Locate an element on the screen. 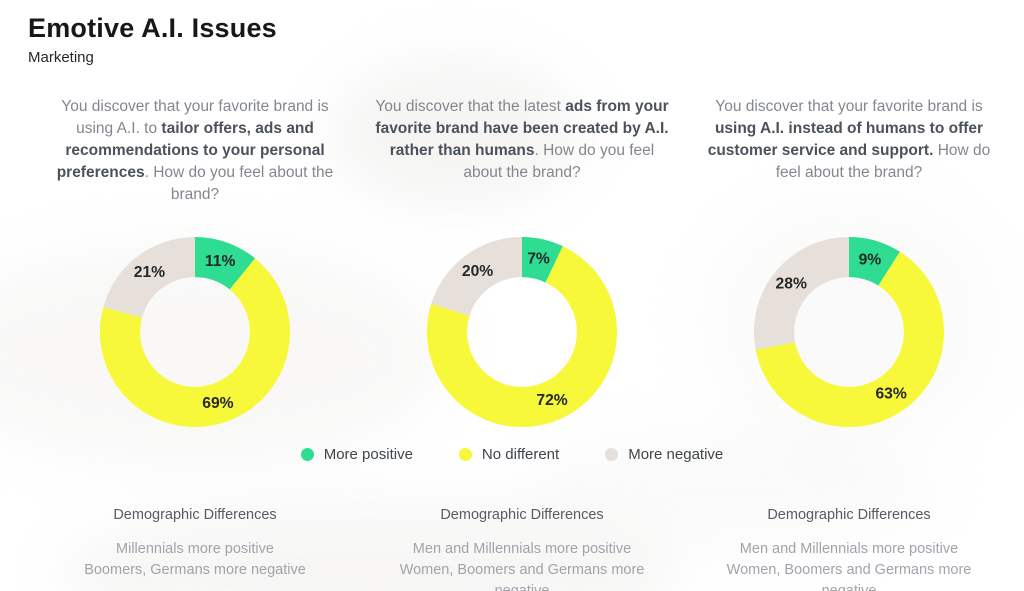  donut-value-label: 21% is located at coordinates (149, 272).